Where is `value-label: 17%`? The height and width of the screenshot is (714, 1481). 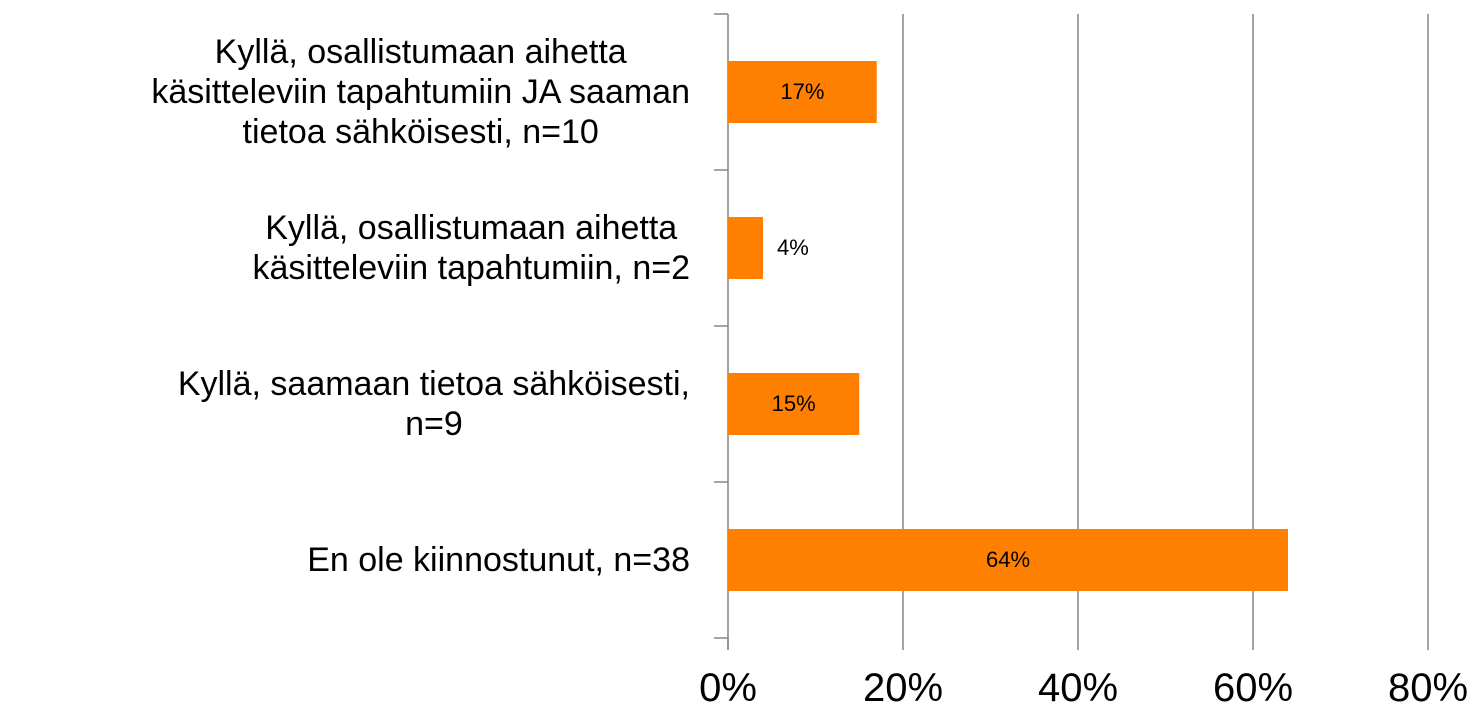
value-label: 17% is located at coordinates (802, 91).